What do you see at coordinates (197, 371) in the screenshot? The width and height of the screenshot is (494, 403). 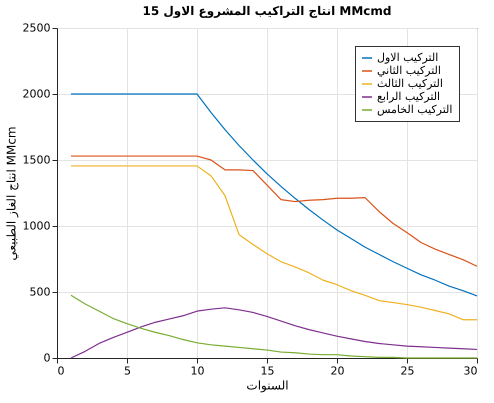 I see `x-tick-label: 10` at bounding box center [197, 371].